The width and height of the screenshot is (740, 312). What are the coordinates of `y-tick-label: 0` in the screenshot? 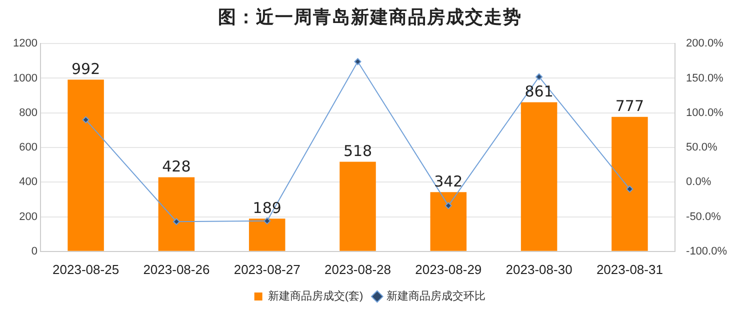 It's located at (34, 251).